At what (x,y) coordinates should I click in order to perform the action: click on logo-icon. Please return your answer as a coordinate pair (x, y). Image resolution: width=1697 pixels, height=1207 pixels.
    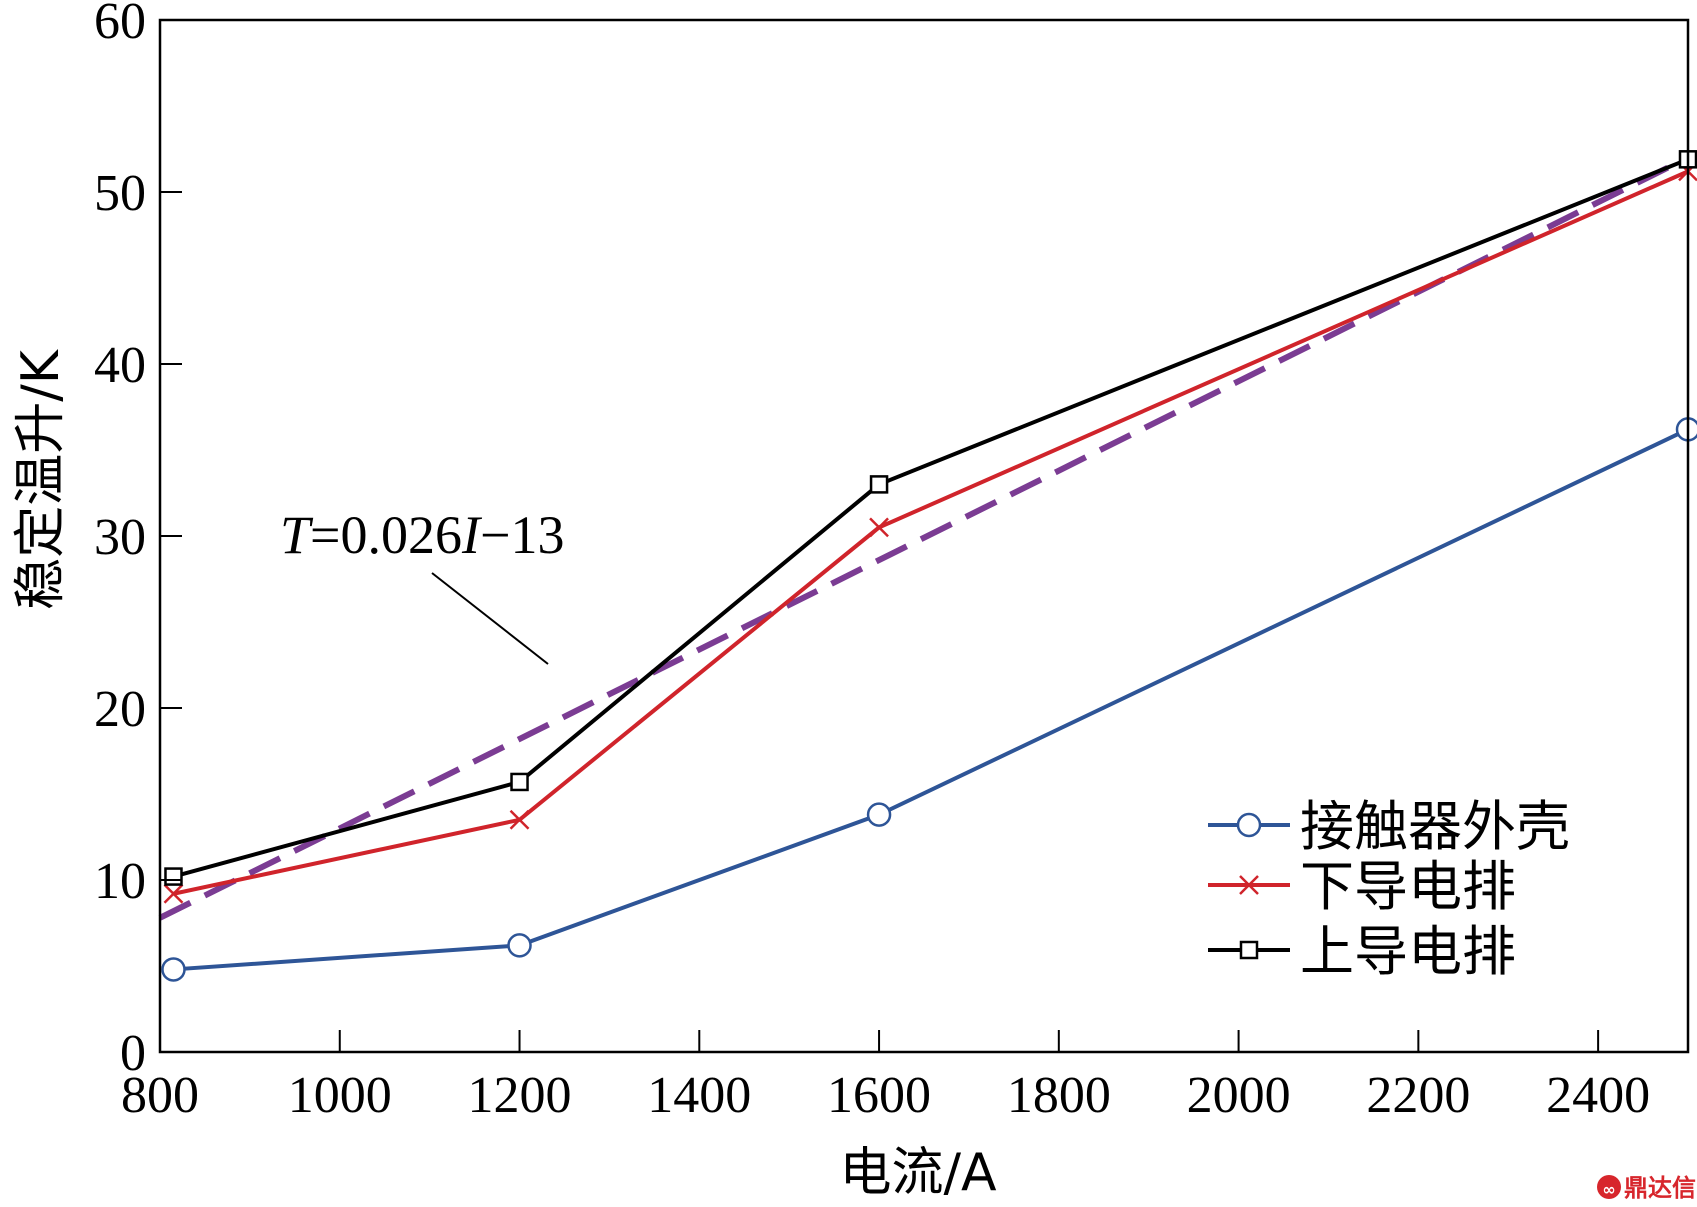
    Looking at the image, I should click on (1609, 1187).